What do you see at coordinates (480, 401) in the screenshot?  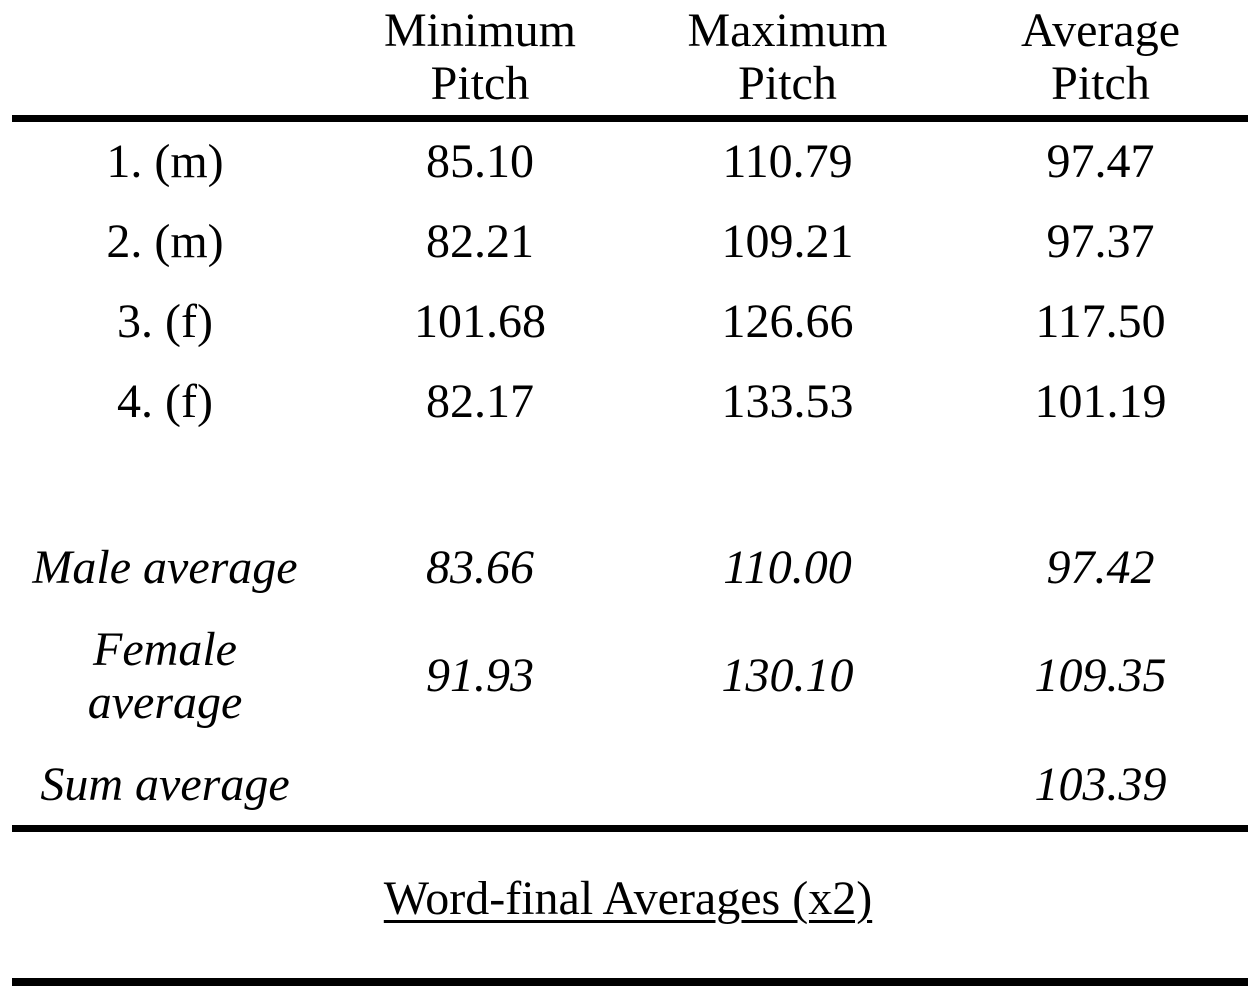 I see `cell-minimum-pitch: 82.17` at bounding box center [480, 401].